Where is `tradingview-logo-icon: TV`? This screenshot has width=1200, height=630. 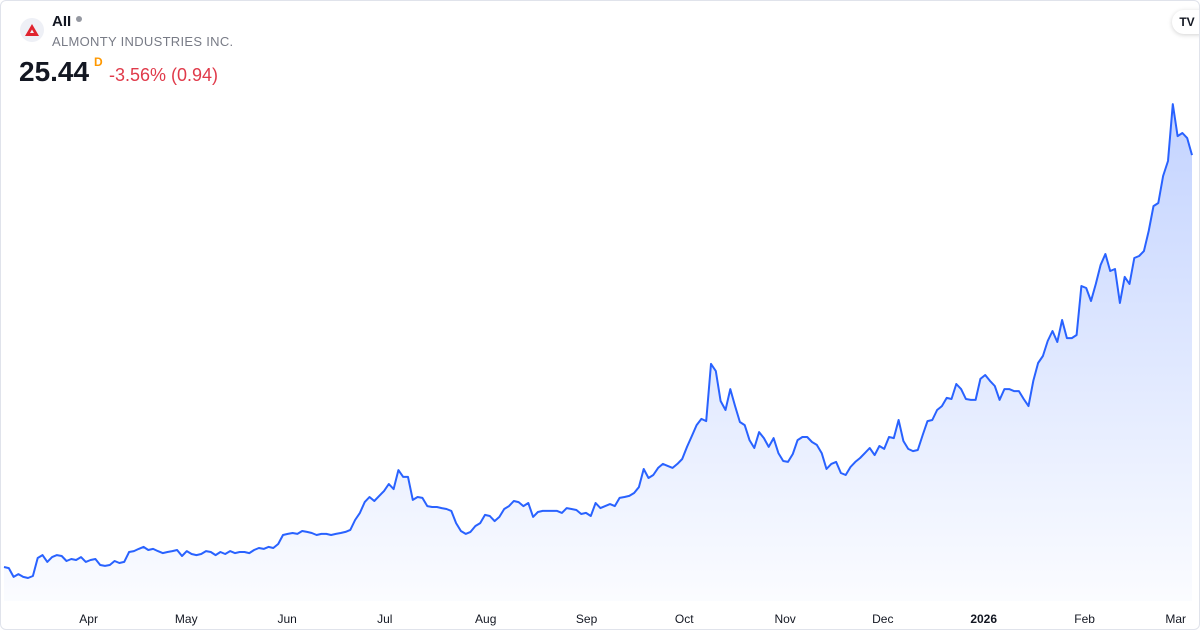 tradingview-logo-icon: TV is located at coordinates (1185, 22).